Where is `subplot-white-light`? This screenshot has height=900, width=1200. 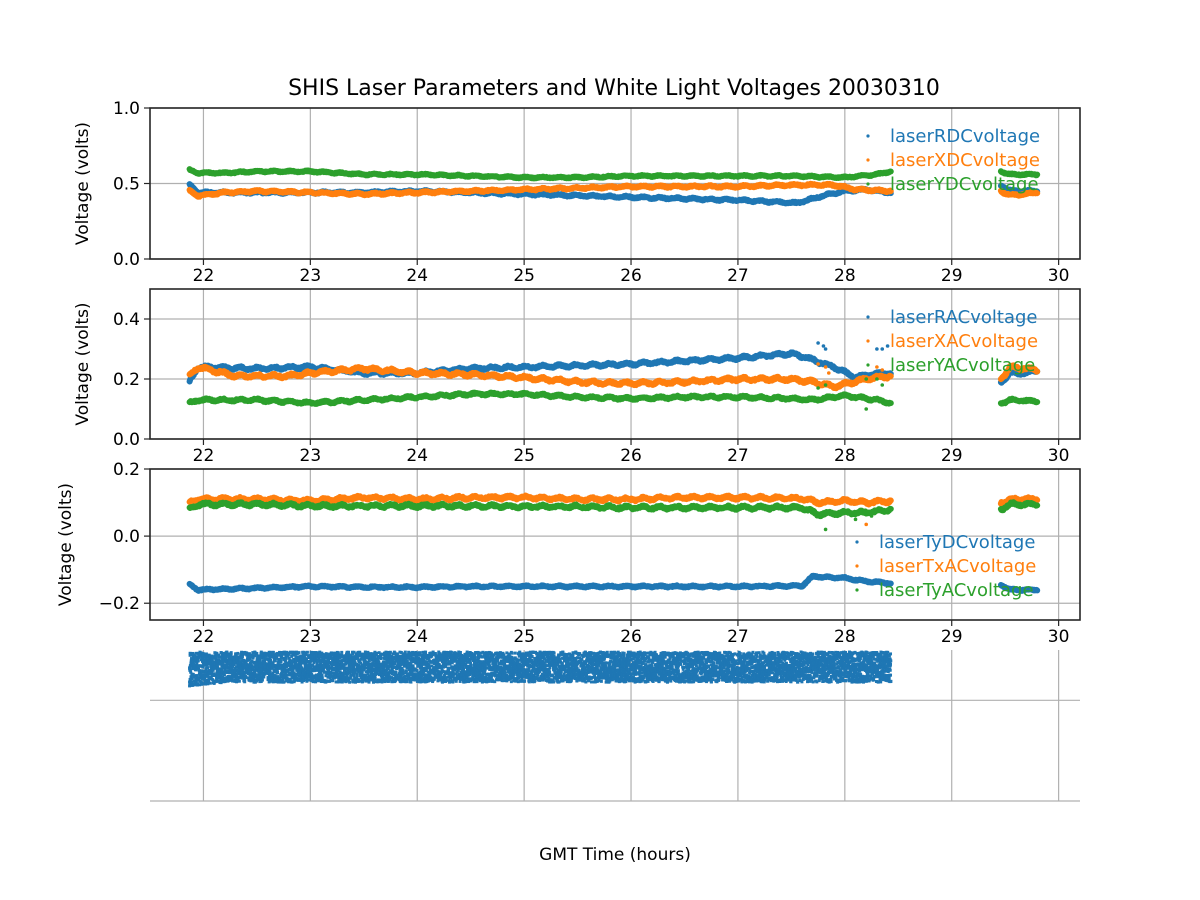 subplot-white-light is located at coordinates (615, 726).